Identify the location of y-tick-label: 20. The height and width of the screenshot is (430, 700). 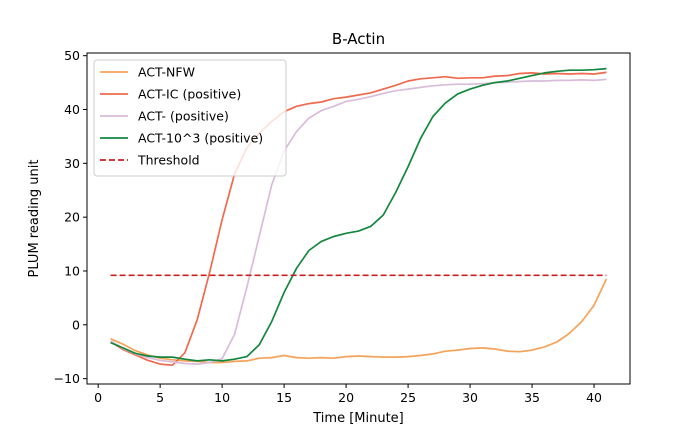
(72, 217).